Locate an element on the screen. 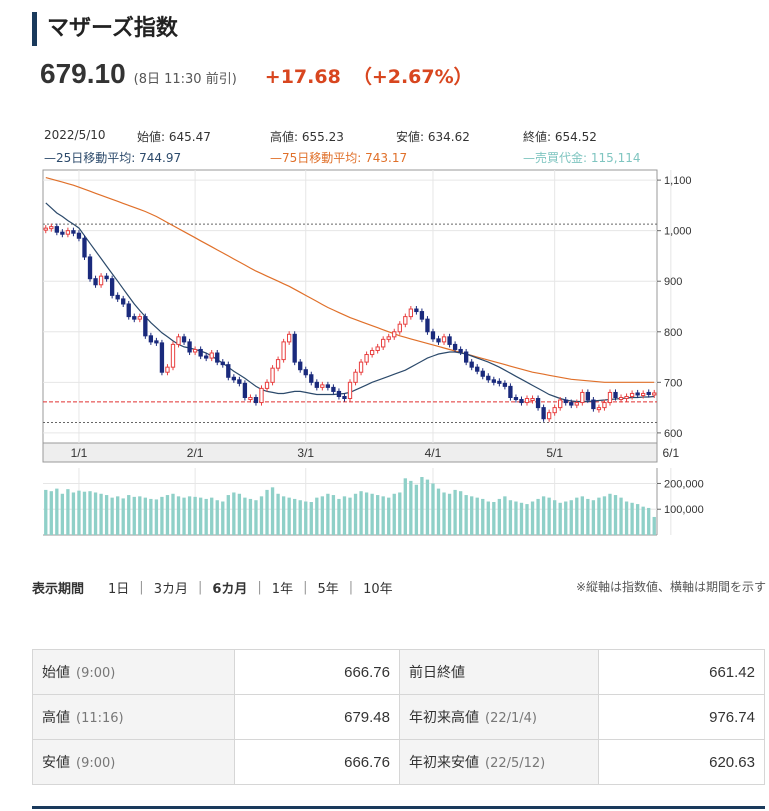 This screenshot has height=811, width=769. period-5y: 5年 is located at coordinates (328, 589).